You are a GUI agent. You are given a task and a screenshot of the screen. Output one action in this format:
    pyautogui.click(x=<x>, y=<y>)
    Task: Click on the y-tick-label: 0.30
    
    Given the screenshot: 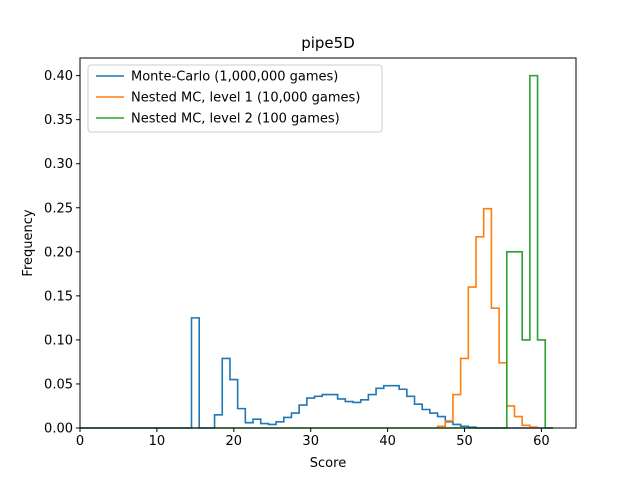 What is the action you would take?
    pyautogui.click(x=58, y=164)
    